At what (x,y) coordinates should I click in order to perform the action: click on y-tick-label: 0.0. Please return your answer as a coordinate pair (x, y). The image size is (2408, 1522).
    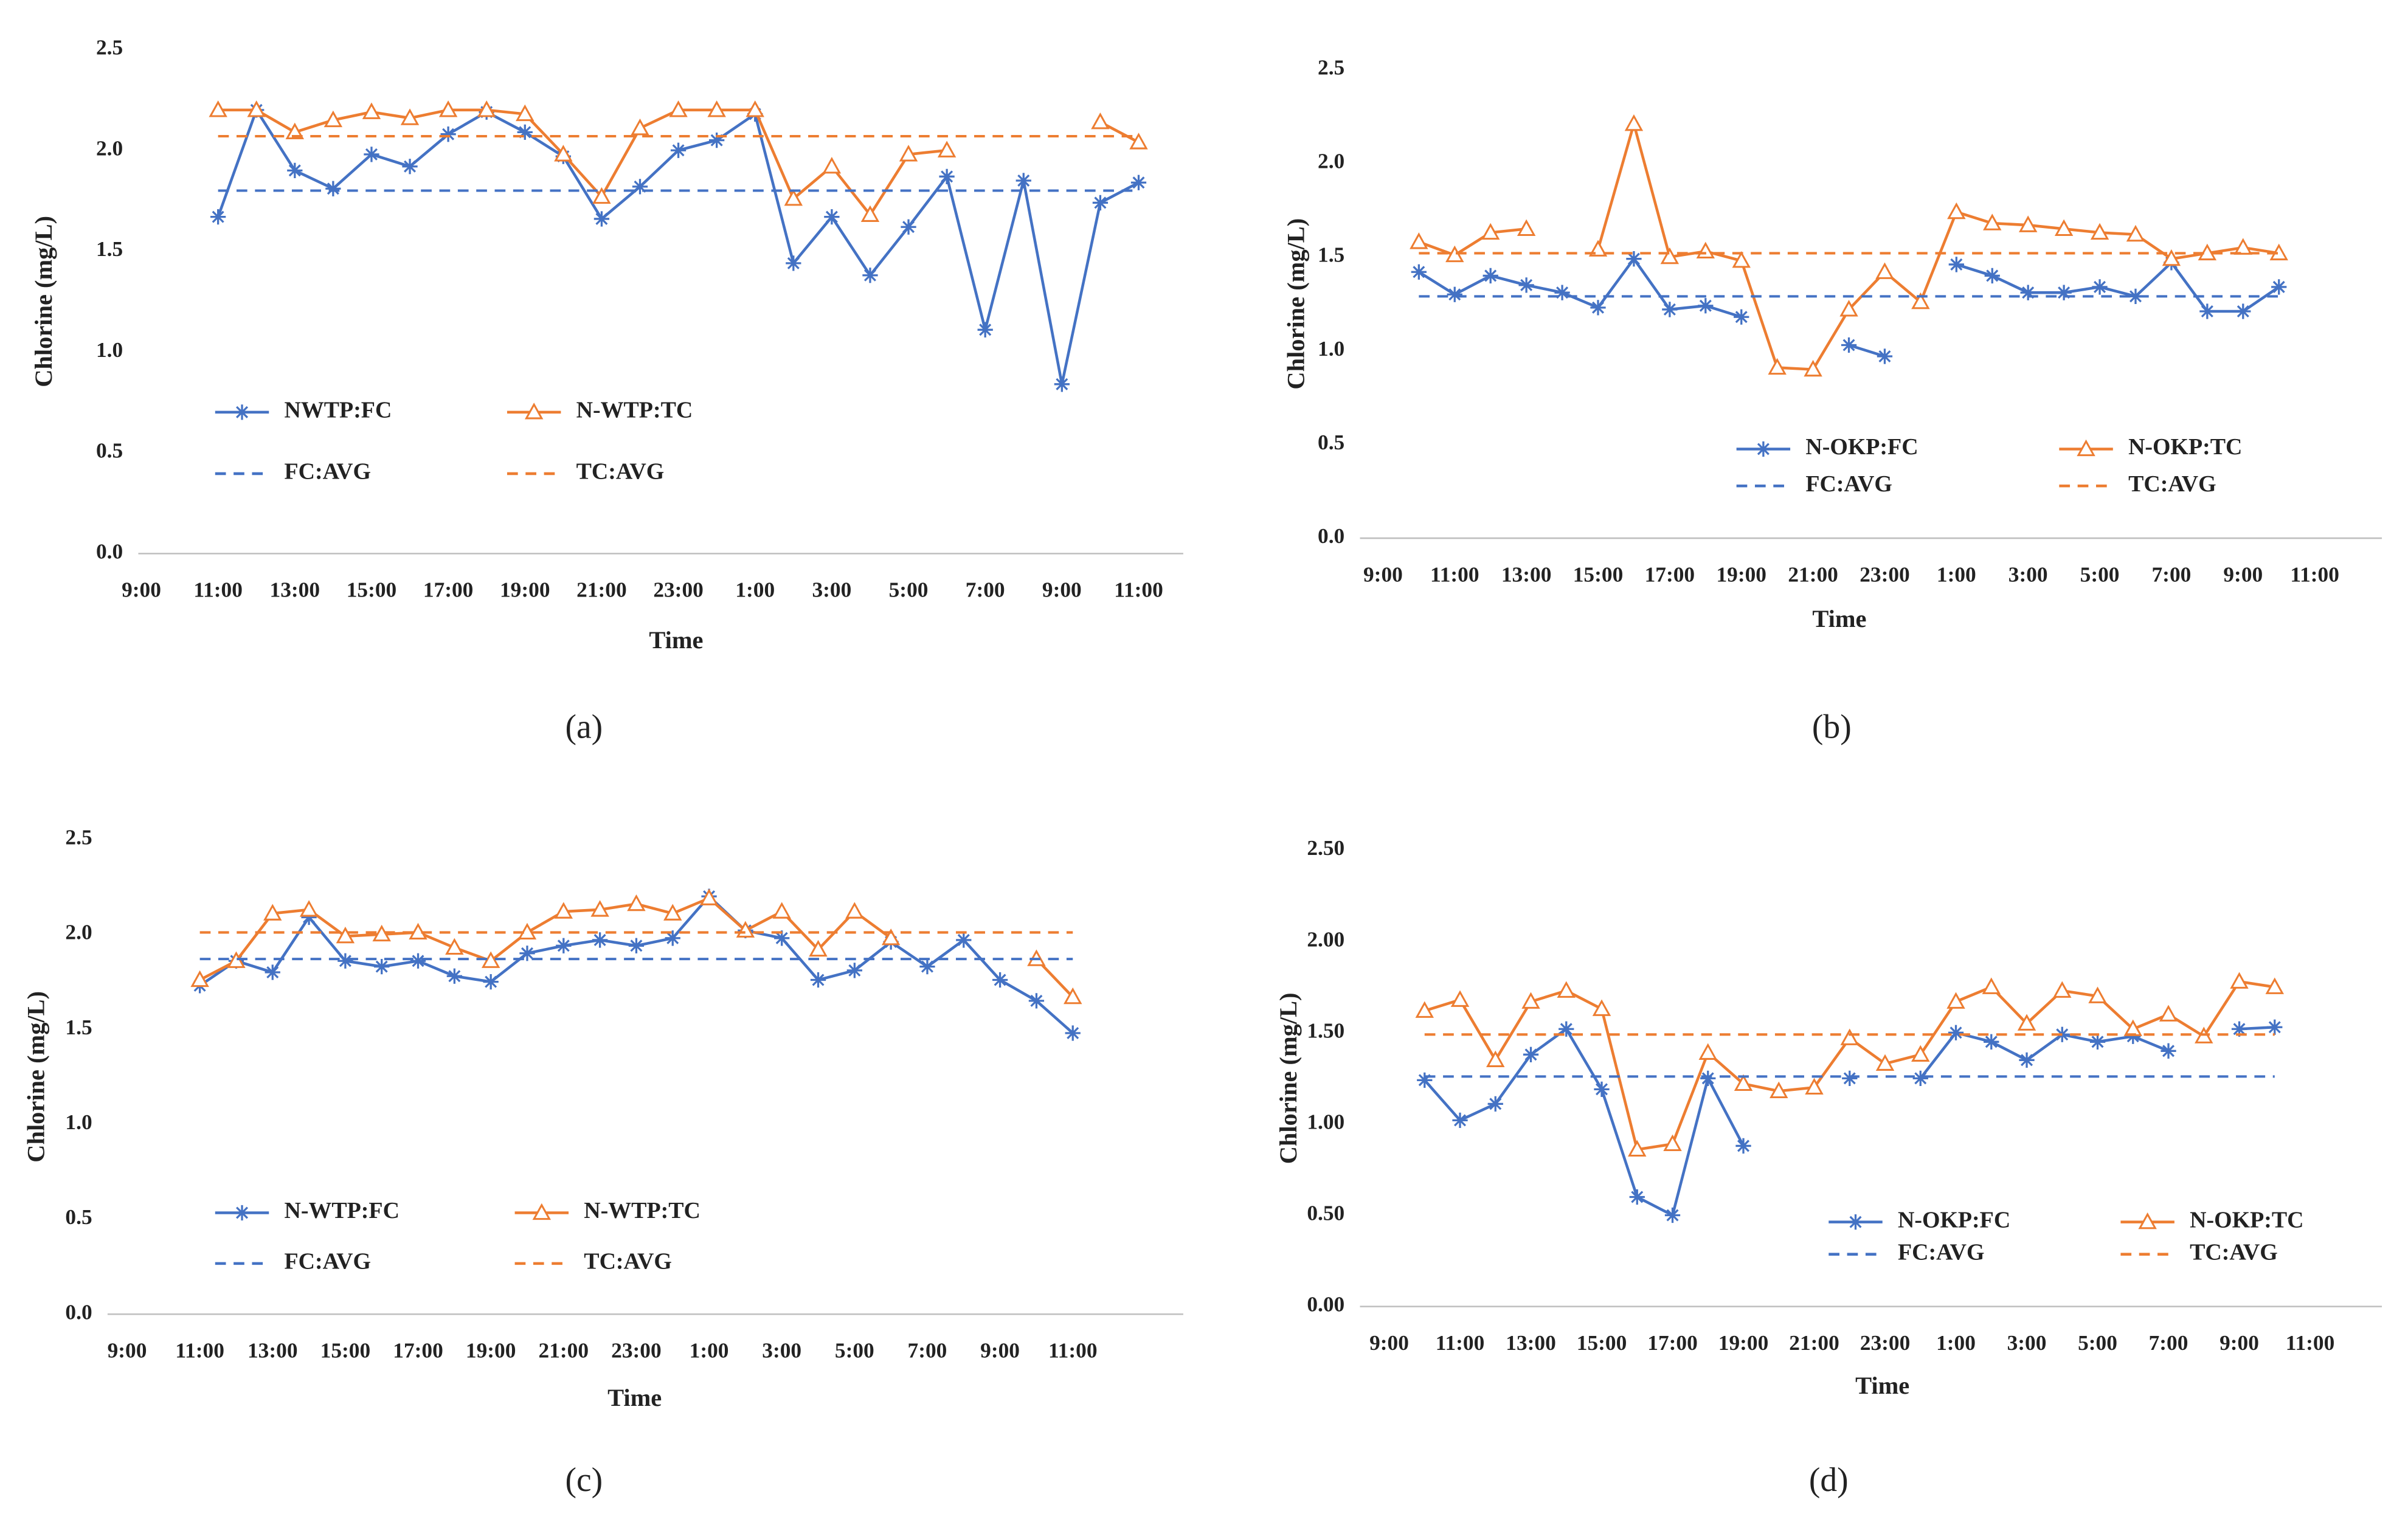
    Looking at the image, I should click on (1331, 536).